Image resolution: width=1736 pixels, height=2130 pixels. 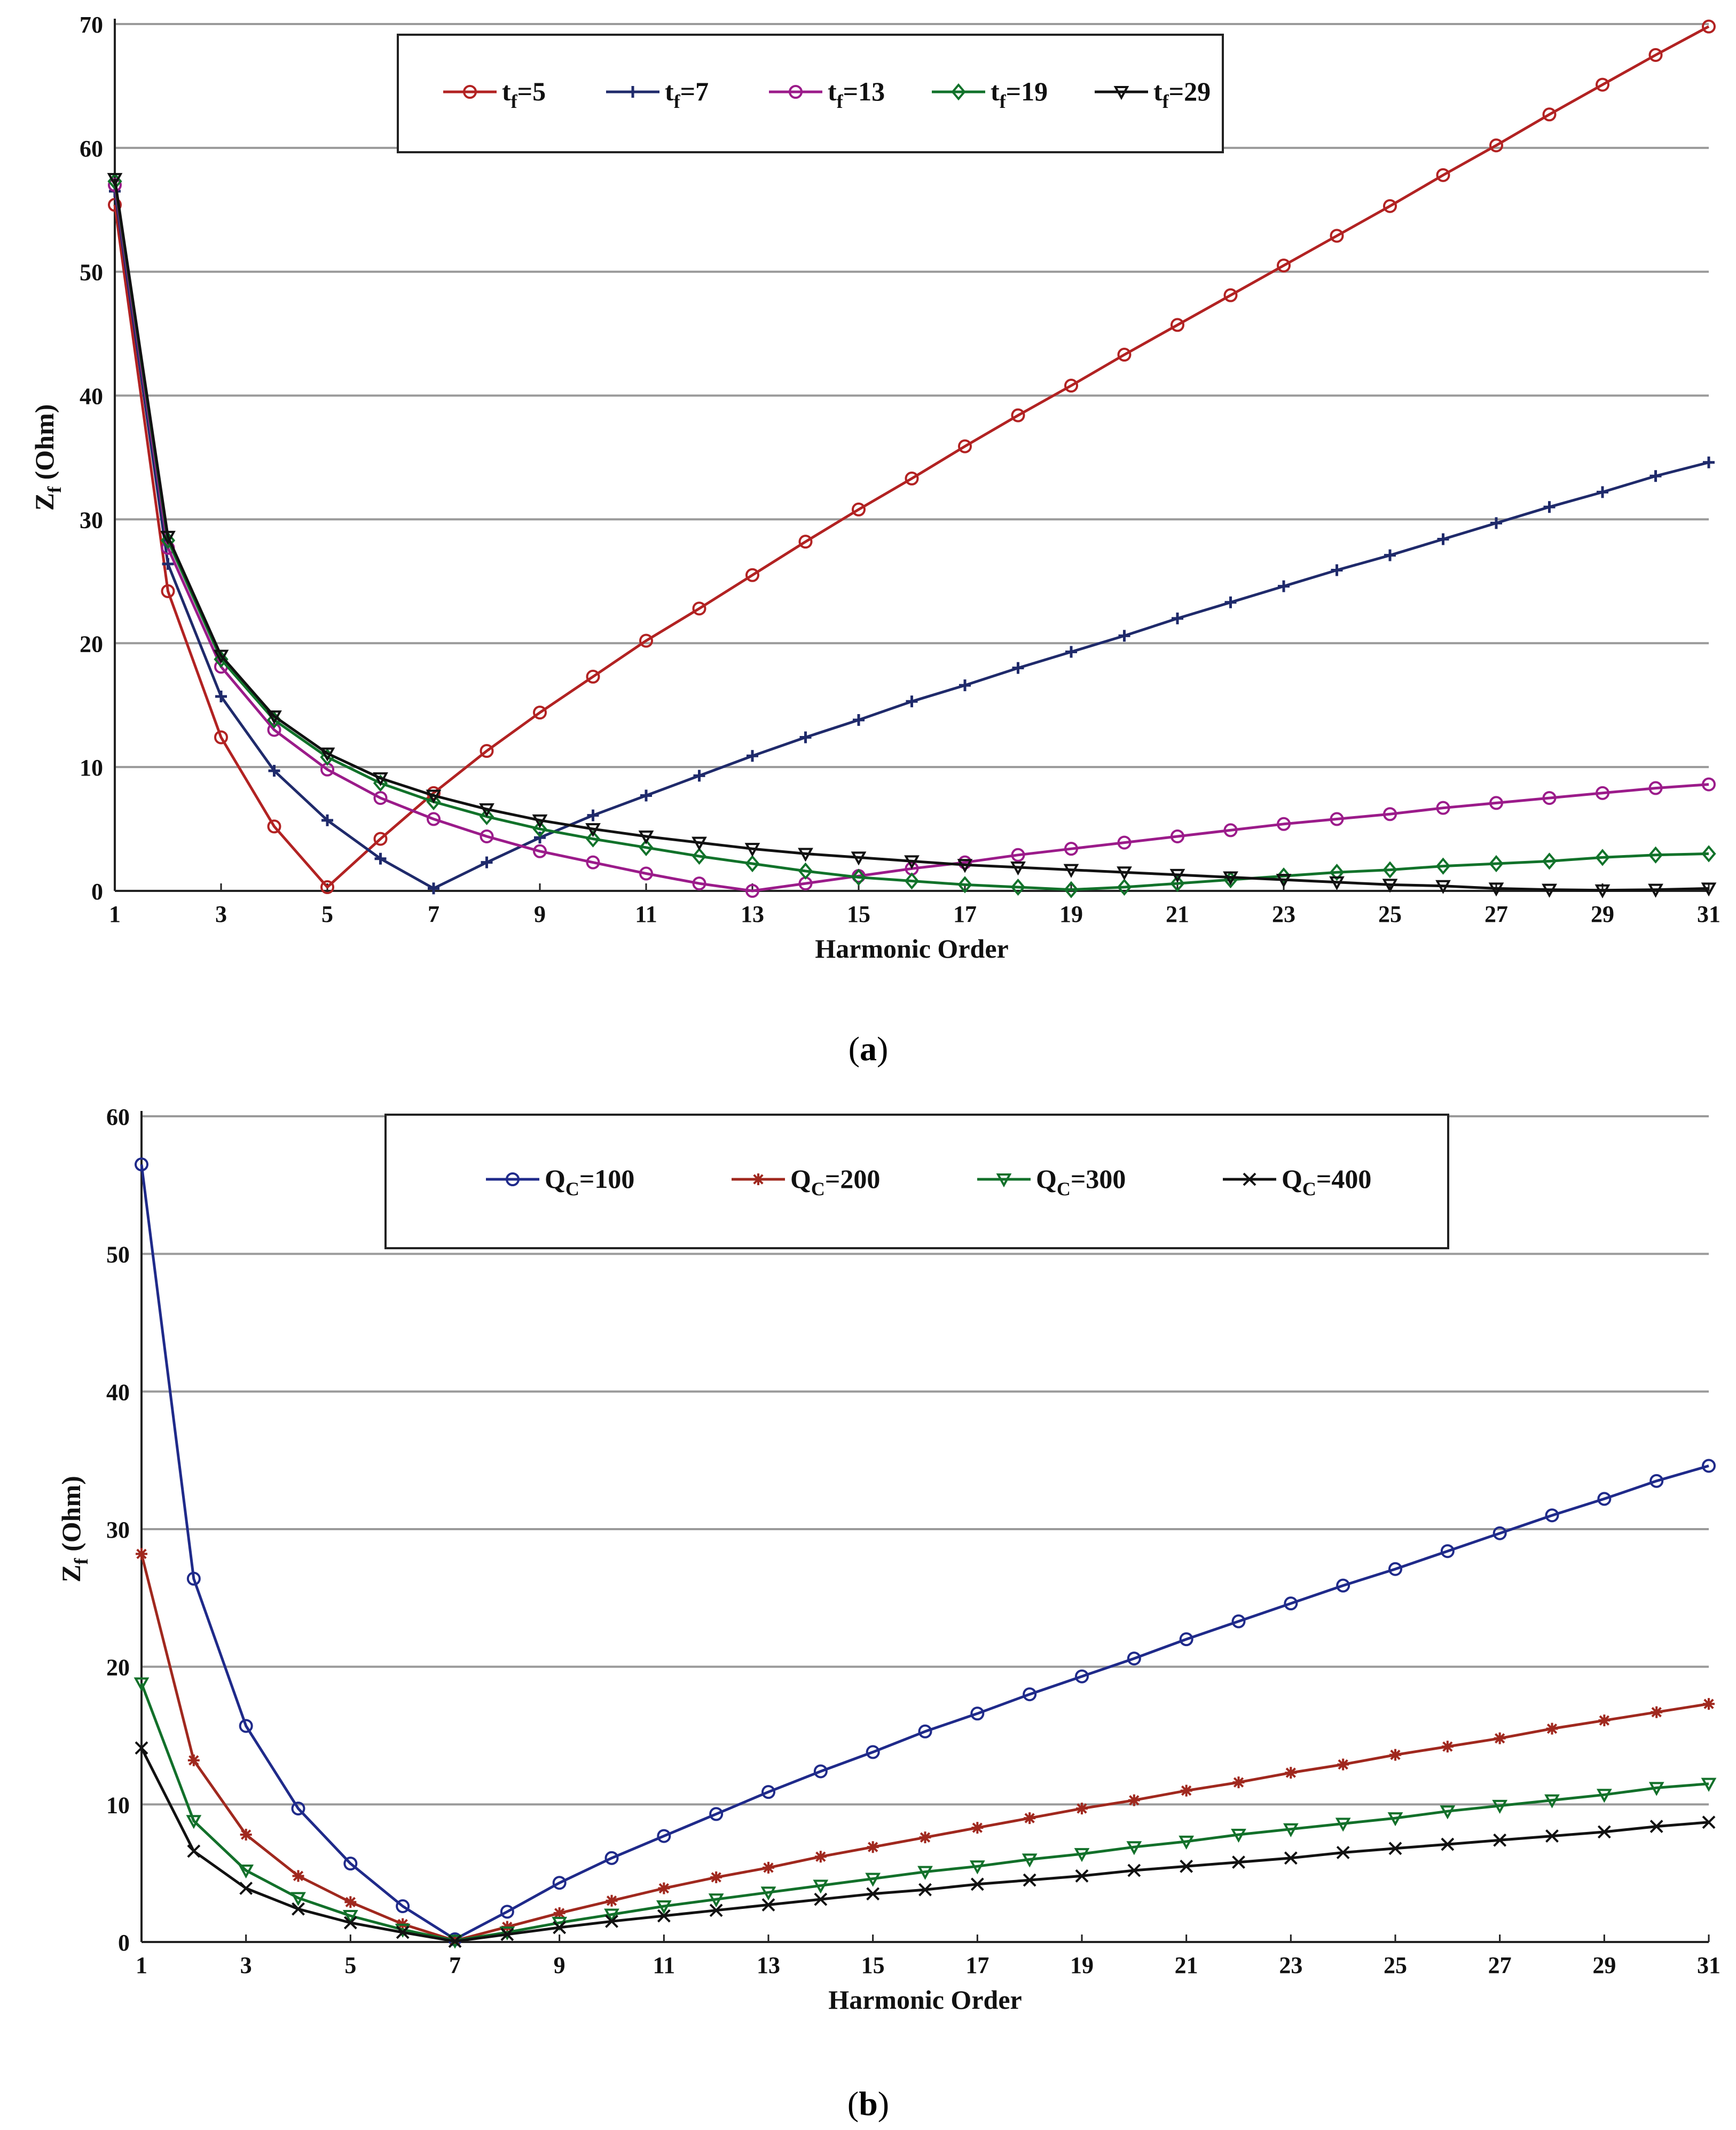 What do you see at coordinates (246, 1965) in the screenshot?
I see `x-tick-label-1: 3` at bounding box center [246, 1965].